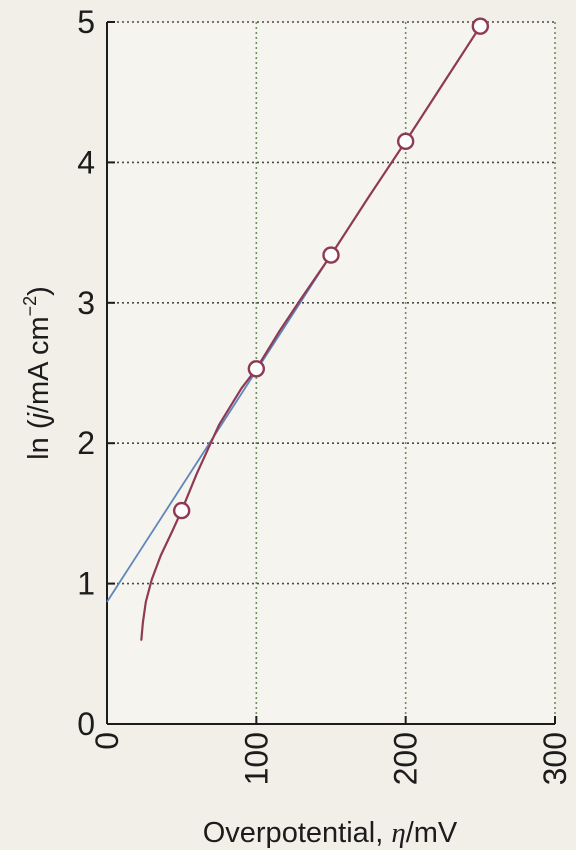  Describe the element at coordinates (297, 833) in the screenshot. I see `x-axis-label-prefix: Overpotential,` at that location.